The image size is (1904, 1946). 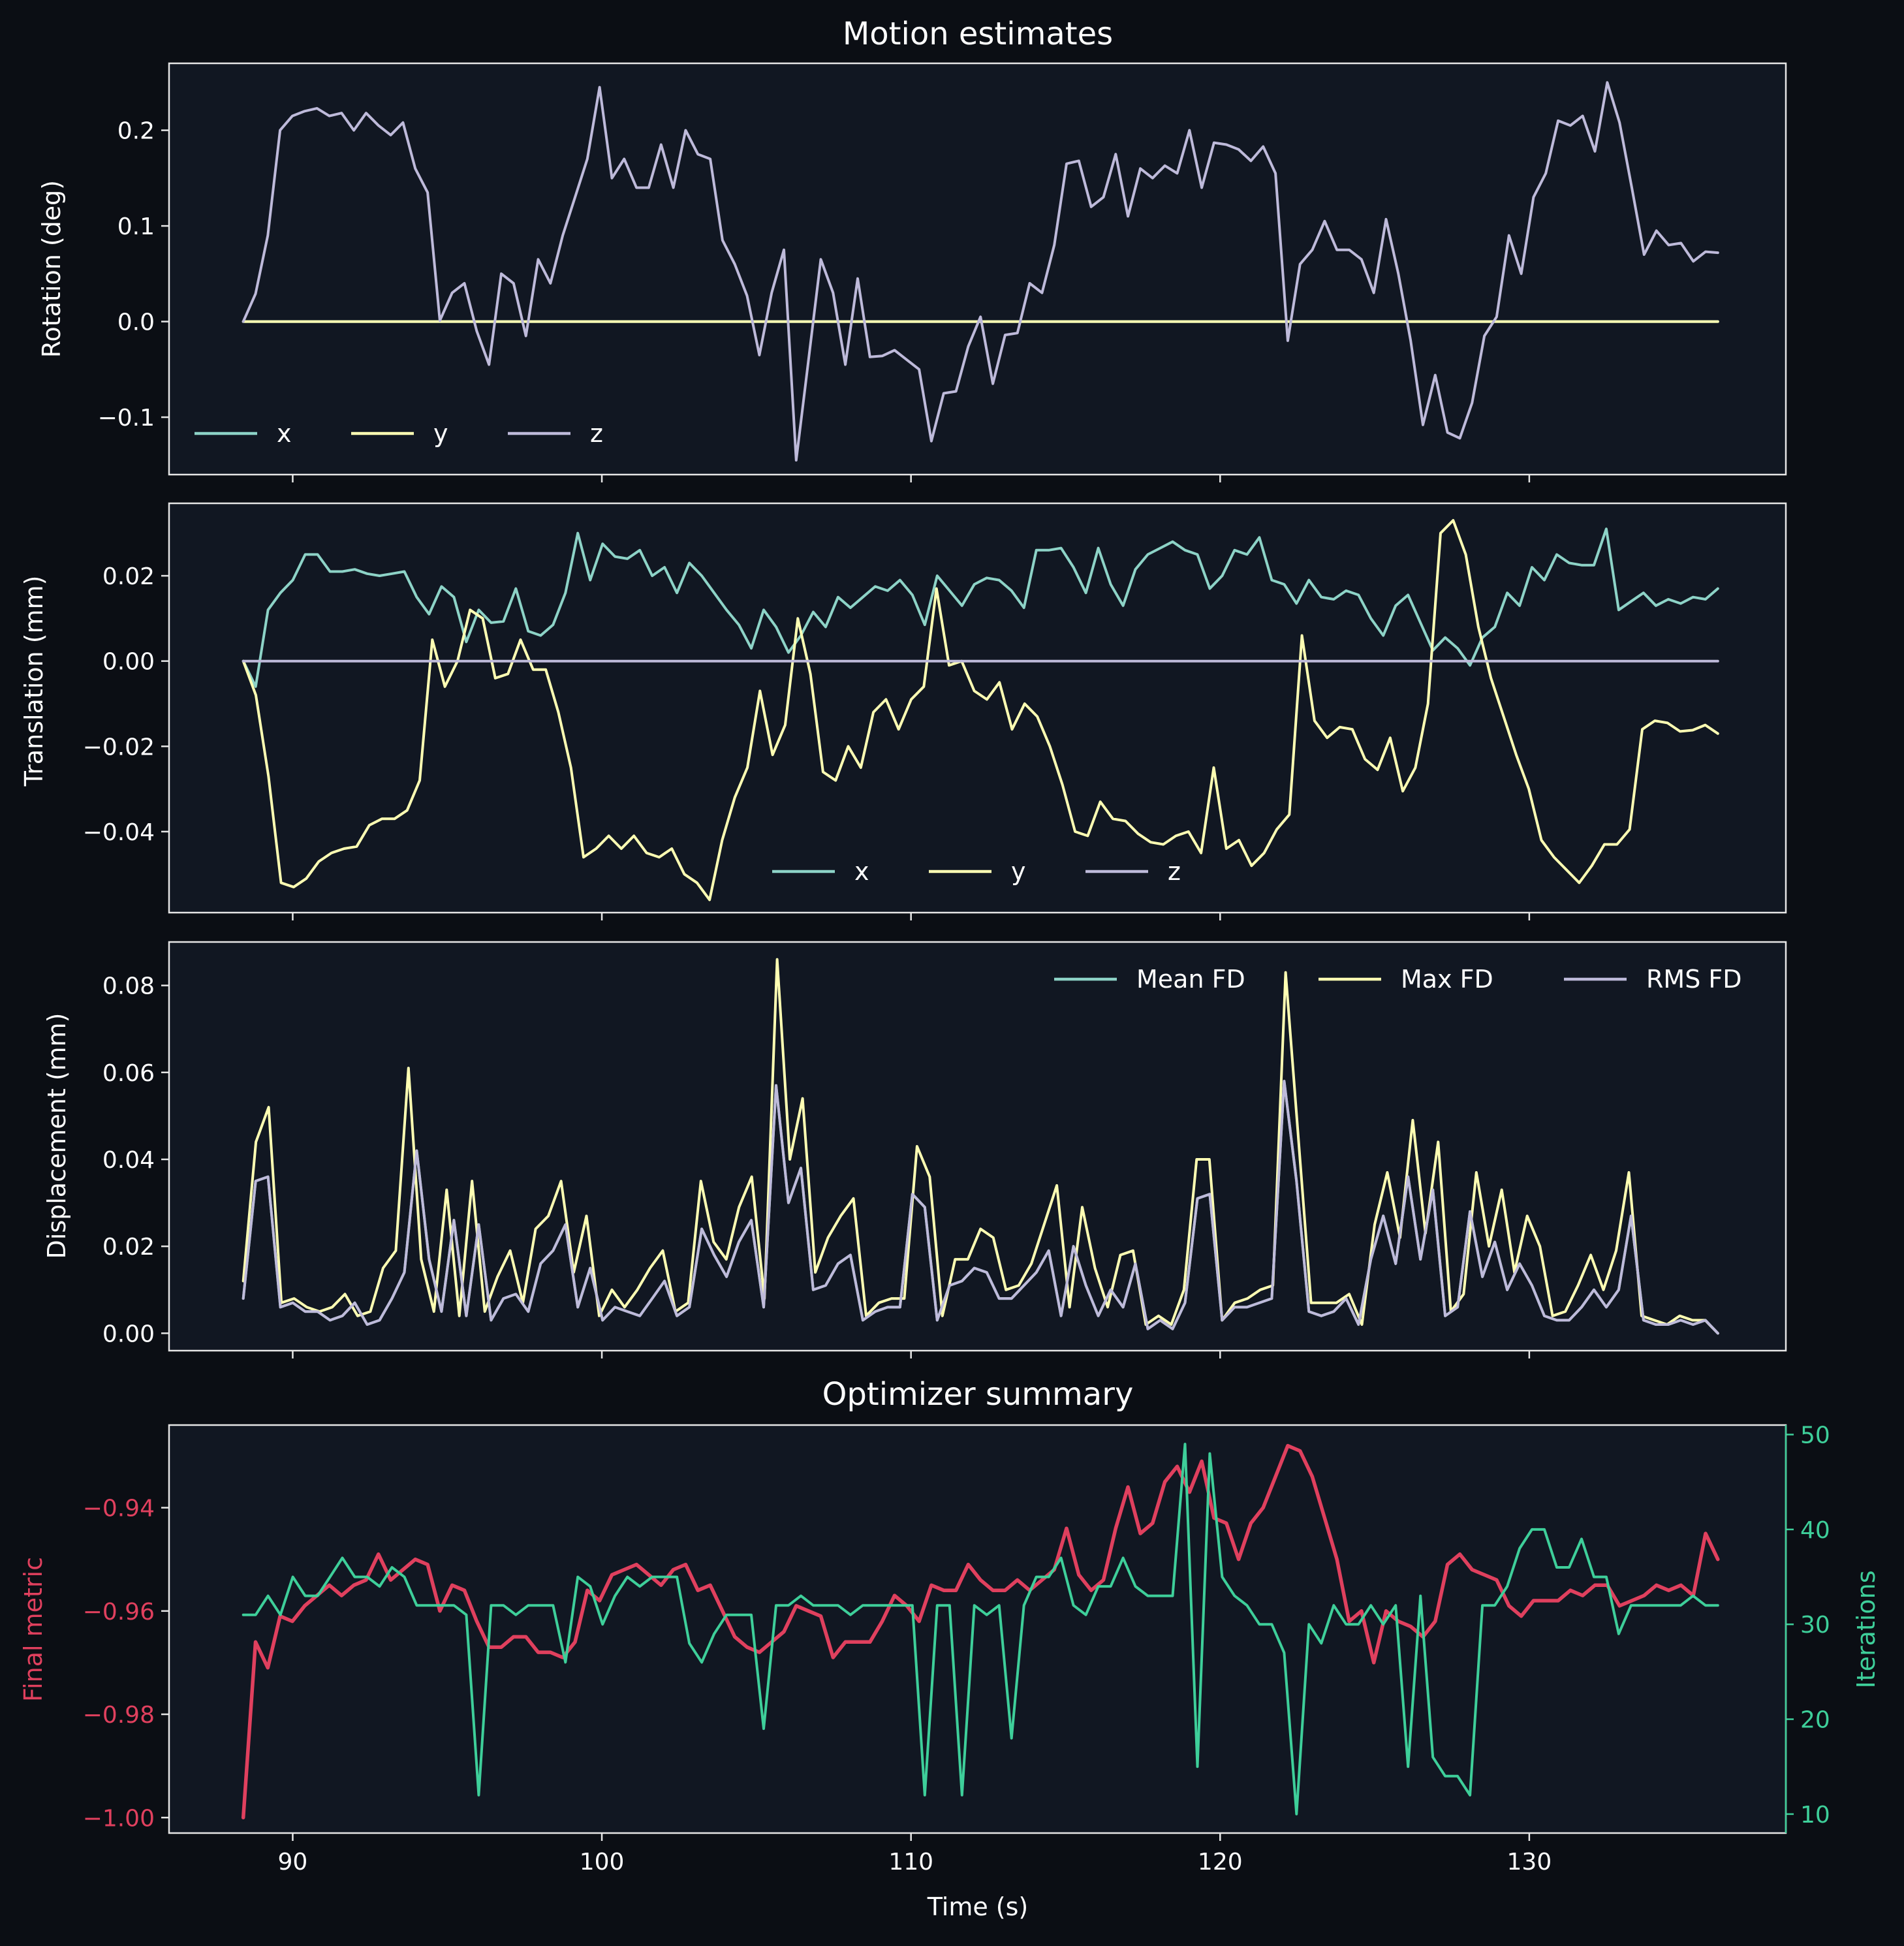 What do you see at coordinates (1694, 980) in the screenshot?
I see `legend-label: RMS FD` at bounding box center [1694, 980].